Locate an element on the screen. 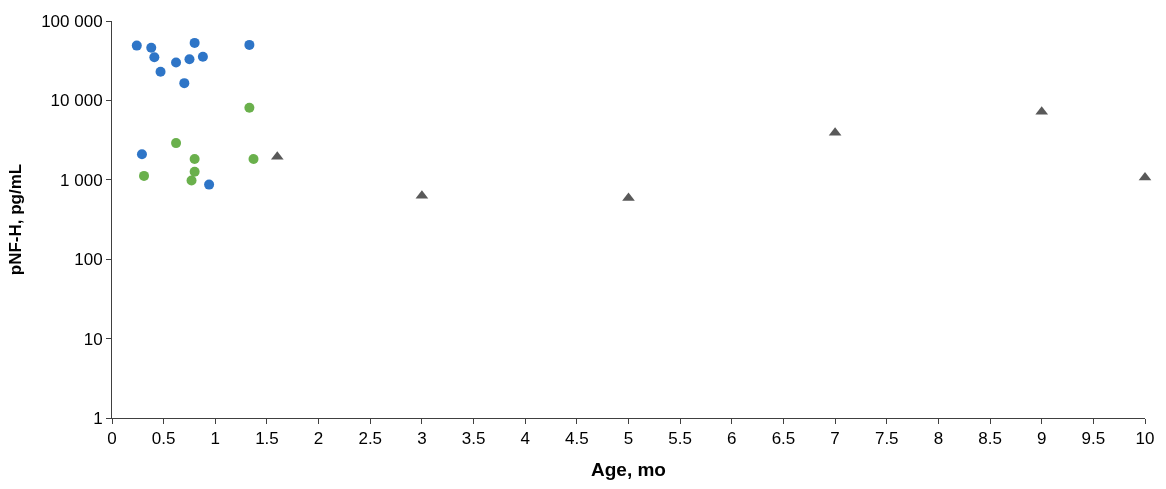 This screenshot has width=1166, height=489. x-tick-label: 6 is located at coordinates (732, 439).